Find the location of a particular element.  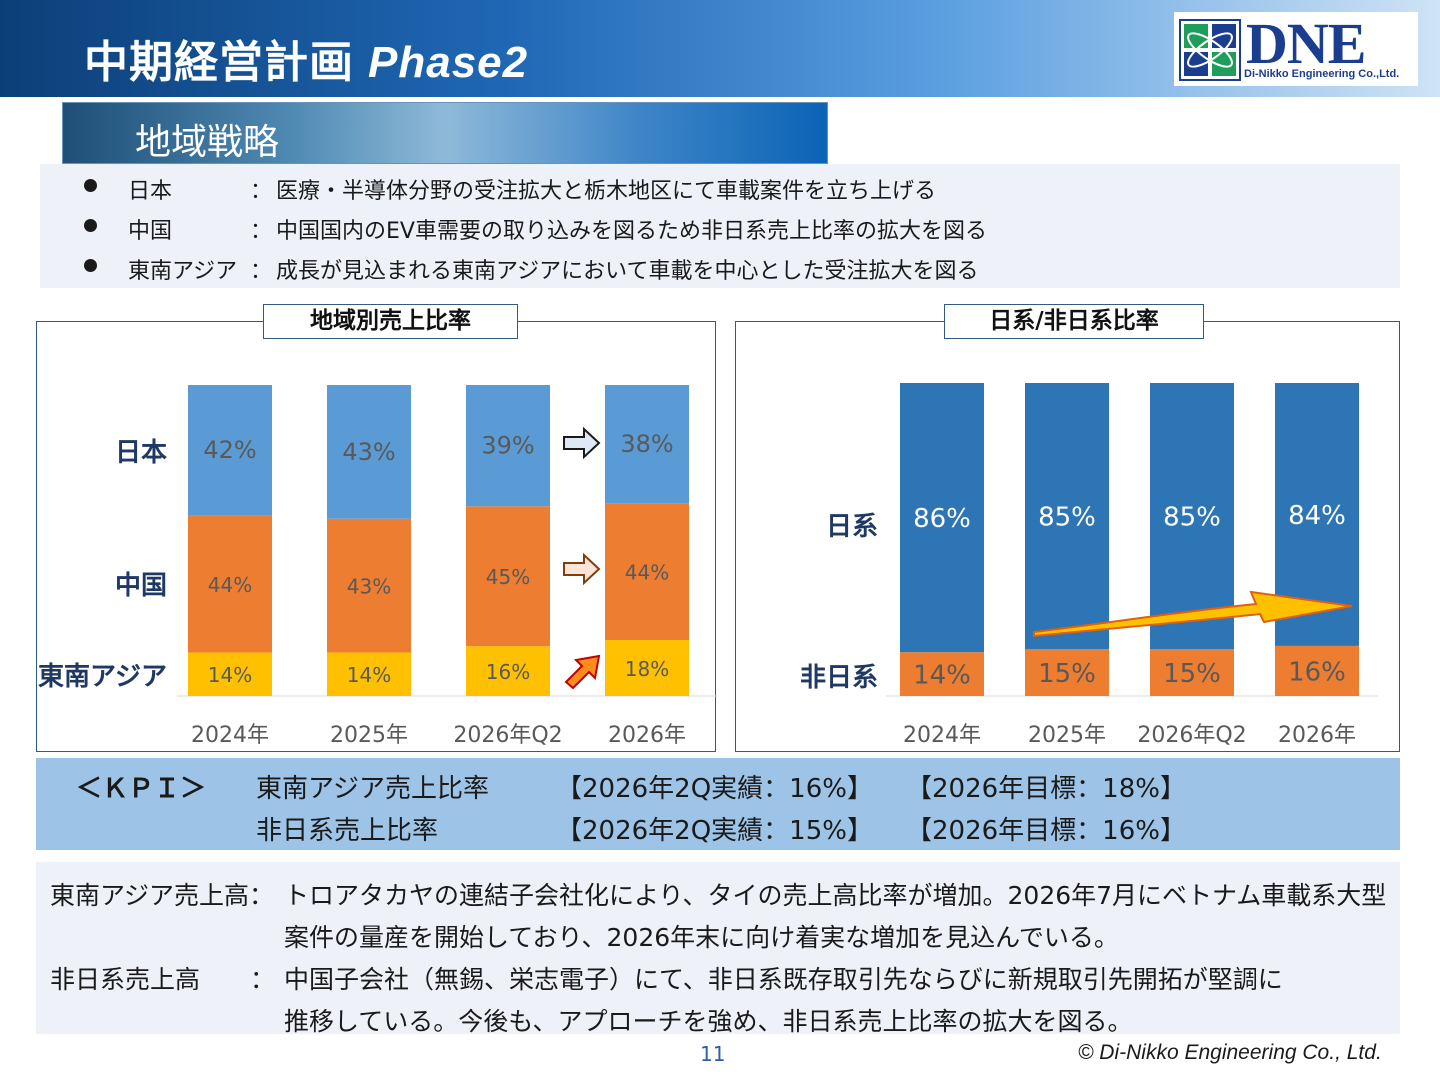

logo-subtext: Di-Nikko Engineering Co.,Ltd. is located at coordinates (1322, 74).